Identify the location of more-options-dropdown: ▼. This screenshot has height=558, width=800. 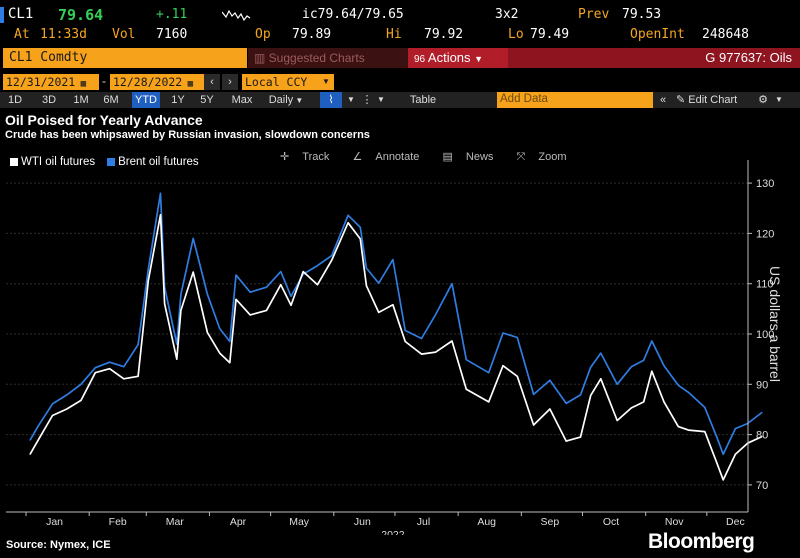
(381, 100).